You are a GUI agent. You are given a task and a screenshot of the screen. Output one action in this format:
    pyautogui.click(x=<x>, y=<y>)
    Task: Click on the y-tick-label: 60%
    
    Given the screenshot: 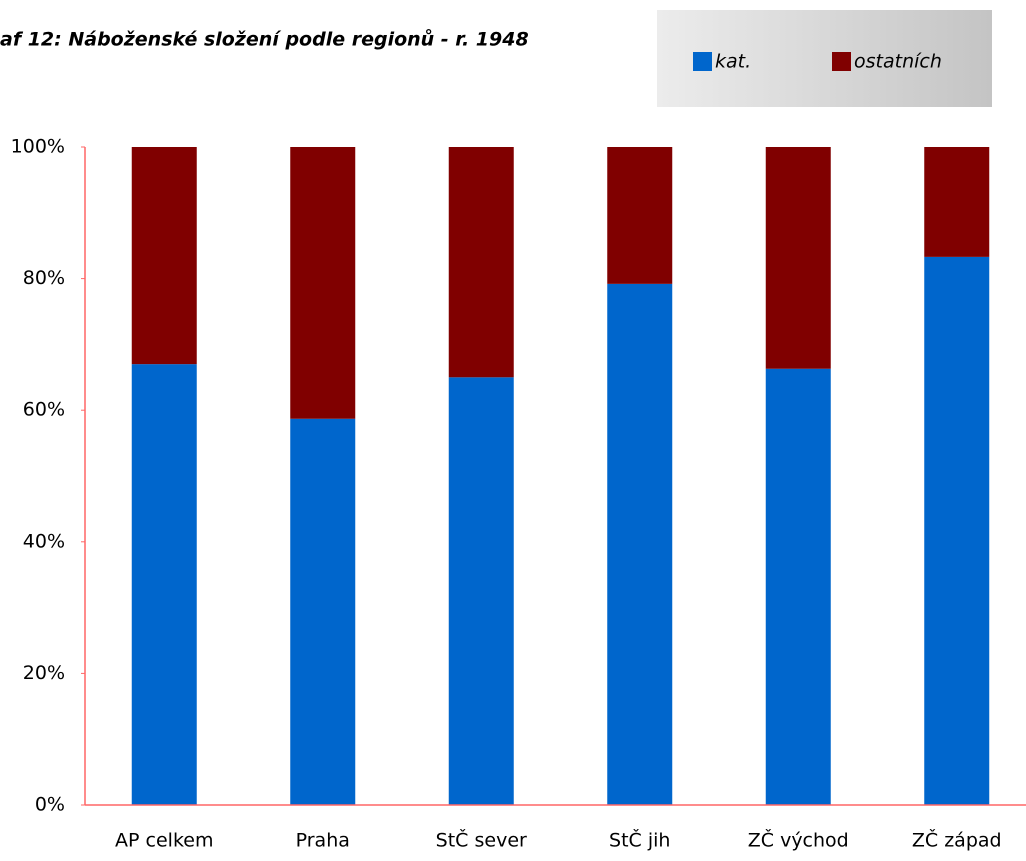 What is the action you would take?
    pyautogui.click(x=44, y=410)
    